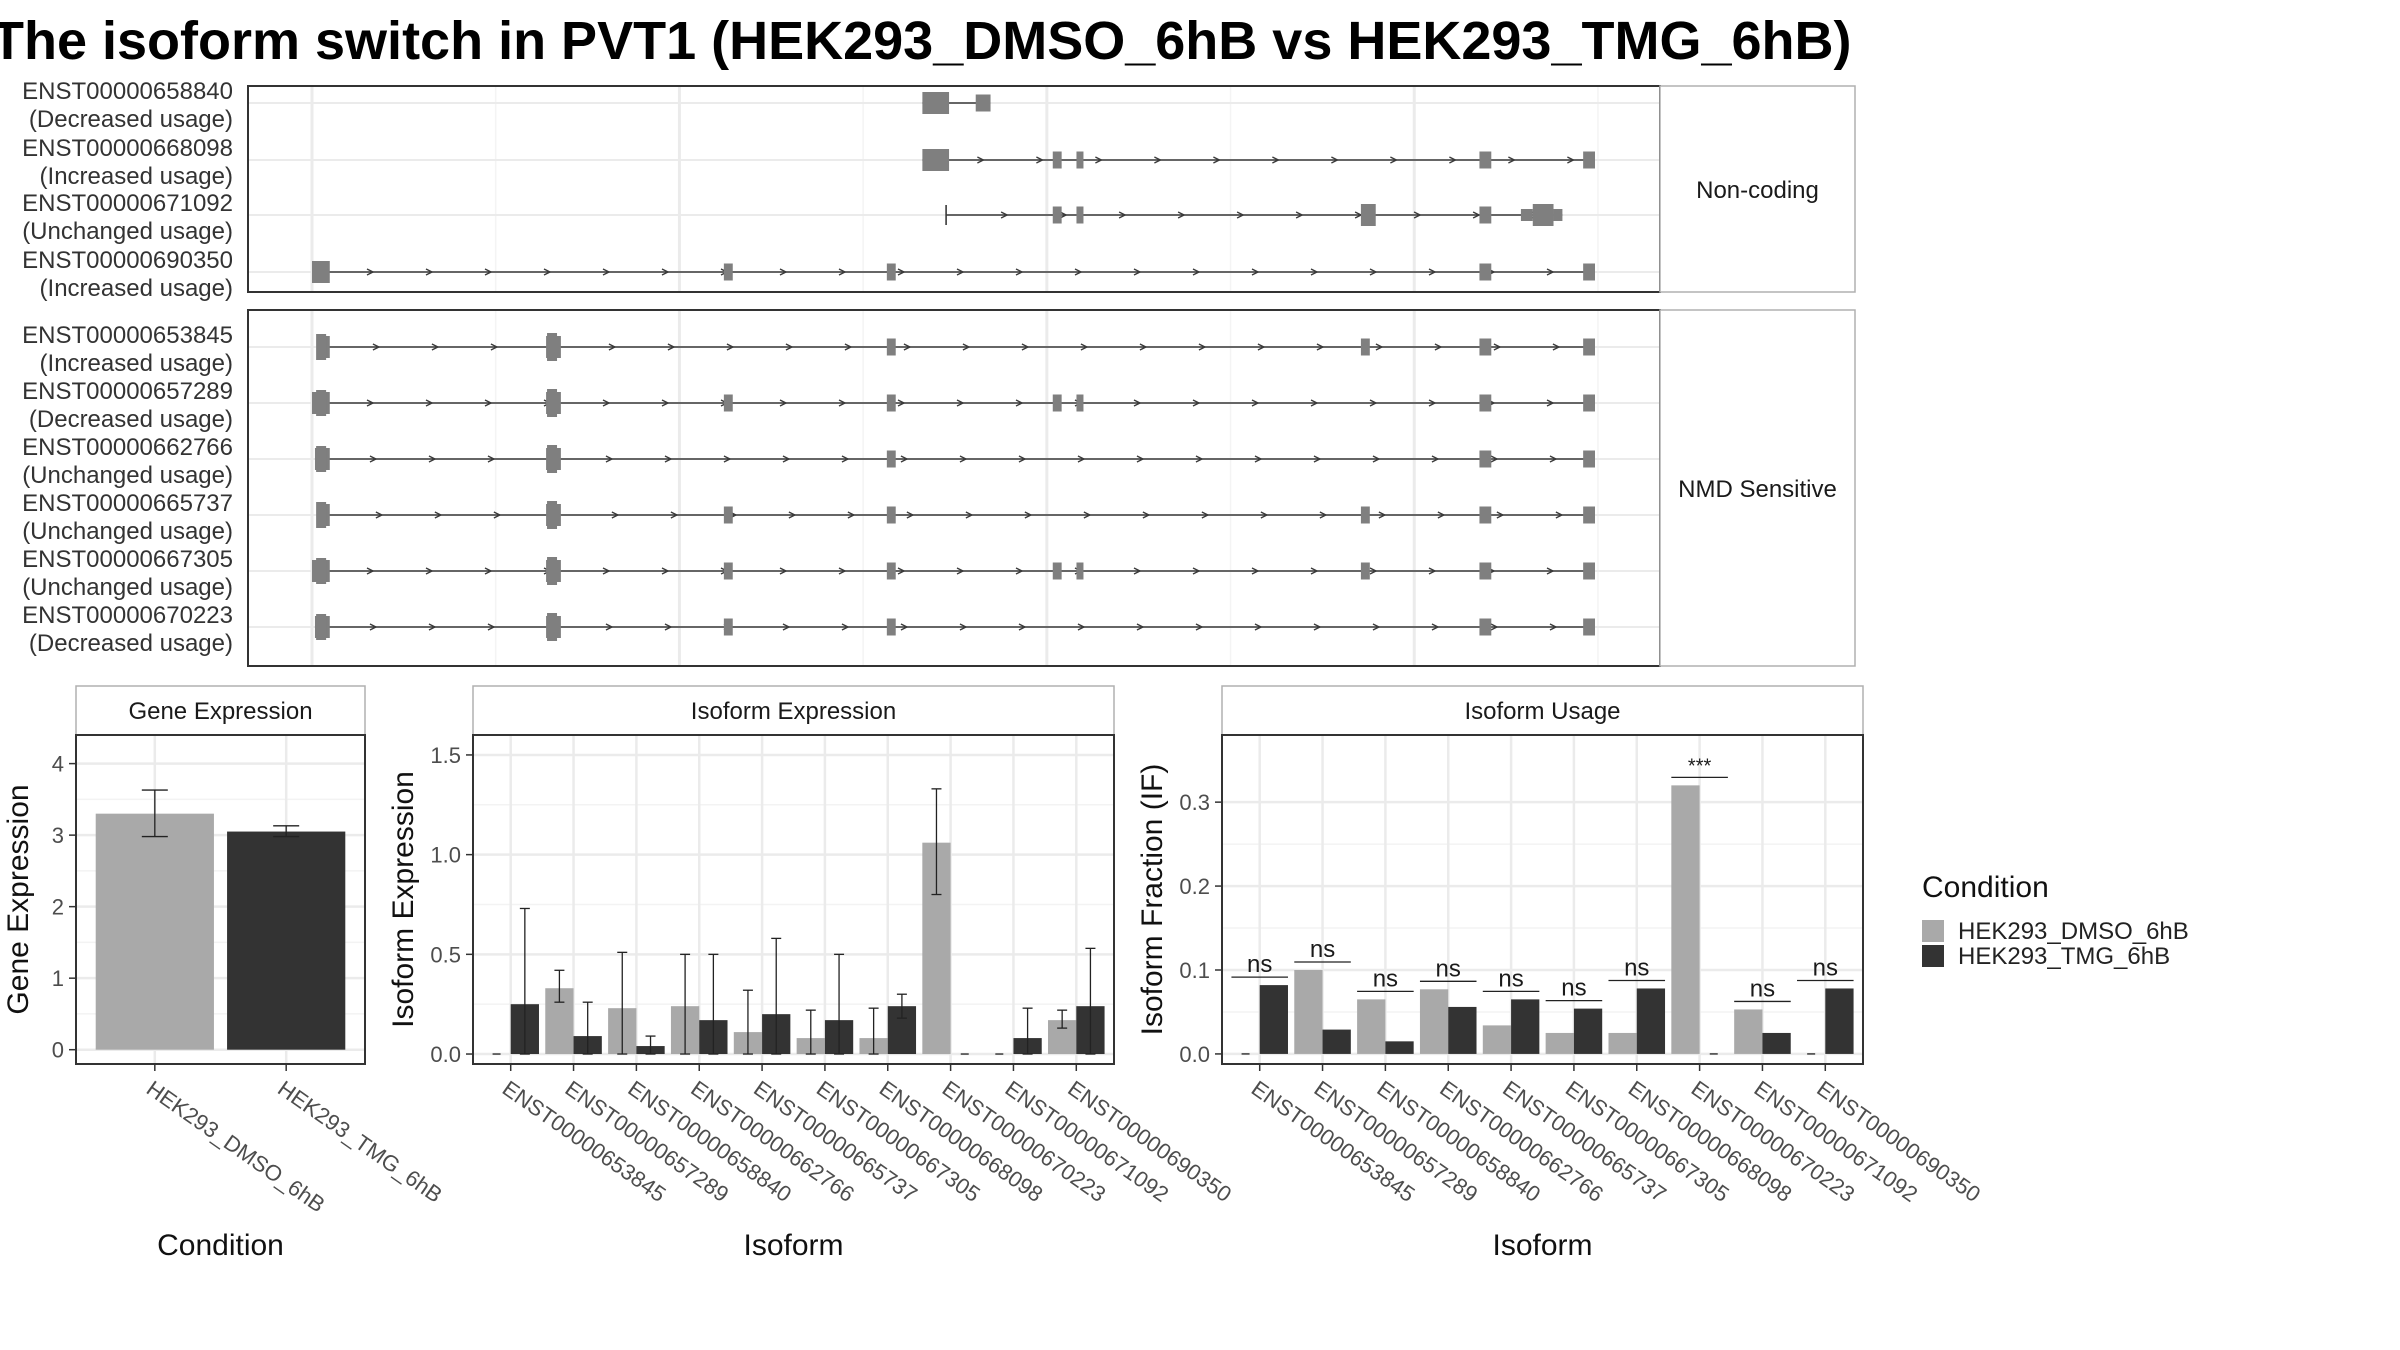 This screenshot has width=2400, height=1350. Describe the element at coordinates (1542, 711) in the screenshot. I see `chart-title: Isoform Usage` at that location.